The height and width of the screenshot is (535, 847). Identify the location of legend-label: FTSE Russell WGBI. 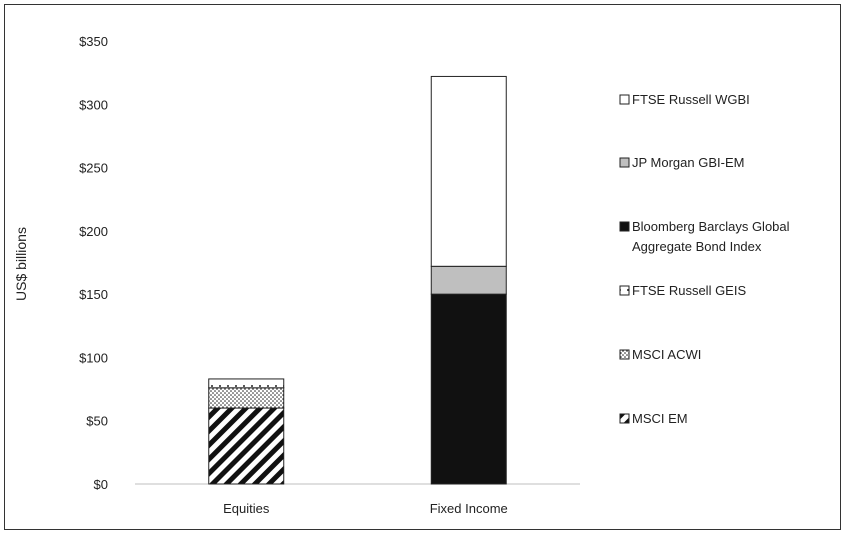
(691, 99).